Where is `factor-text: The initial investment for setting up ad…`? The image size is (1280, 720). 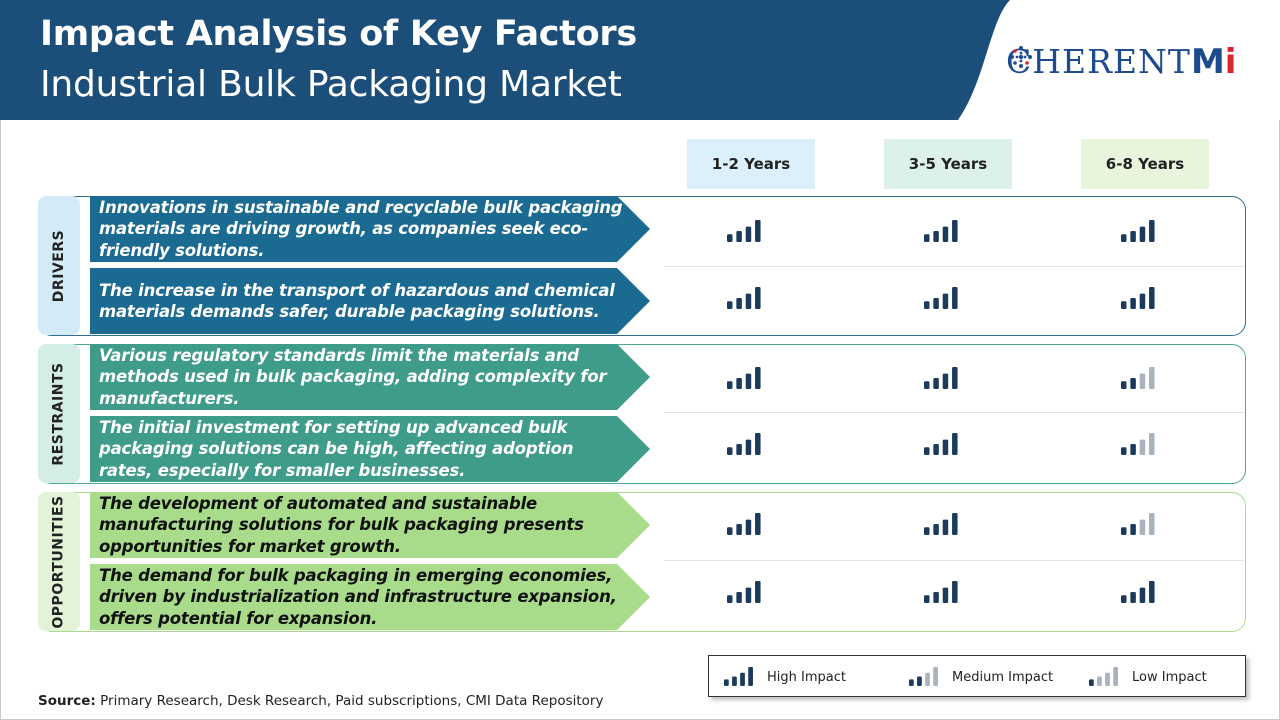 factor-text: The initial investment for setting up ad… is located at coordinates (336, 448).